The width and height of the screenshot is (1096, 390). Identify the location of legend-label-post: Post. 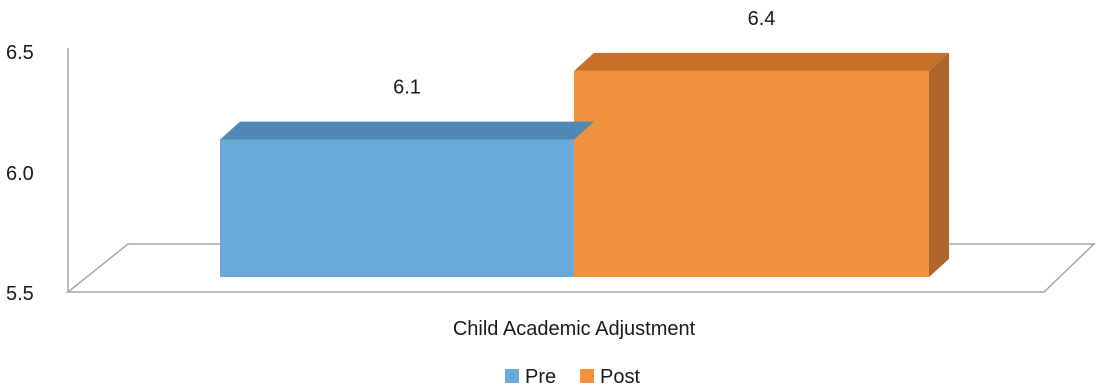
(620, 377).